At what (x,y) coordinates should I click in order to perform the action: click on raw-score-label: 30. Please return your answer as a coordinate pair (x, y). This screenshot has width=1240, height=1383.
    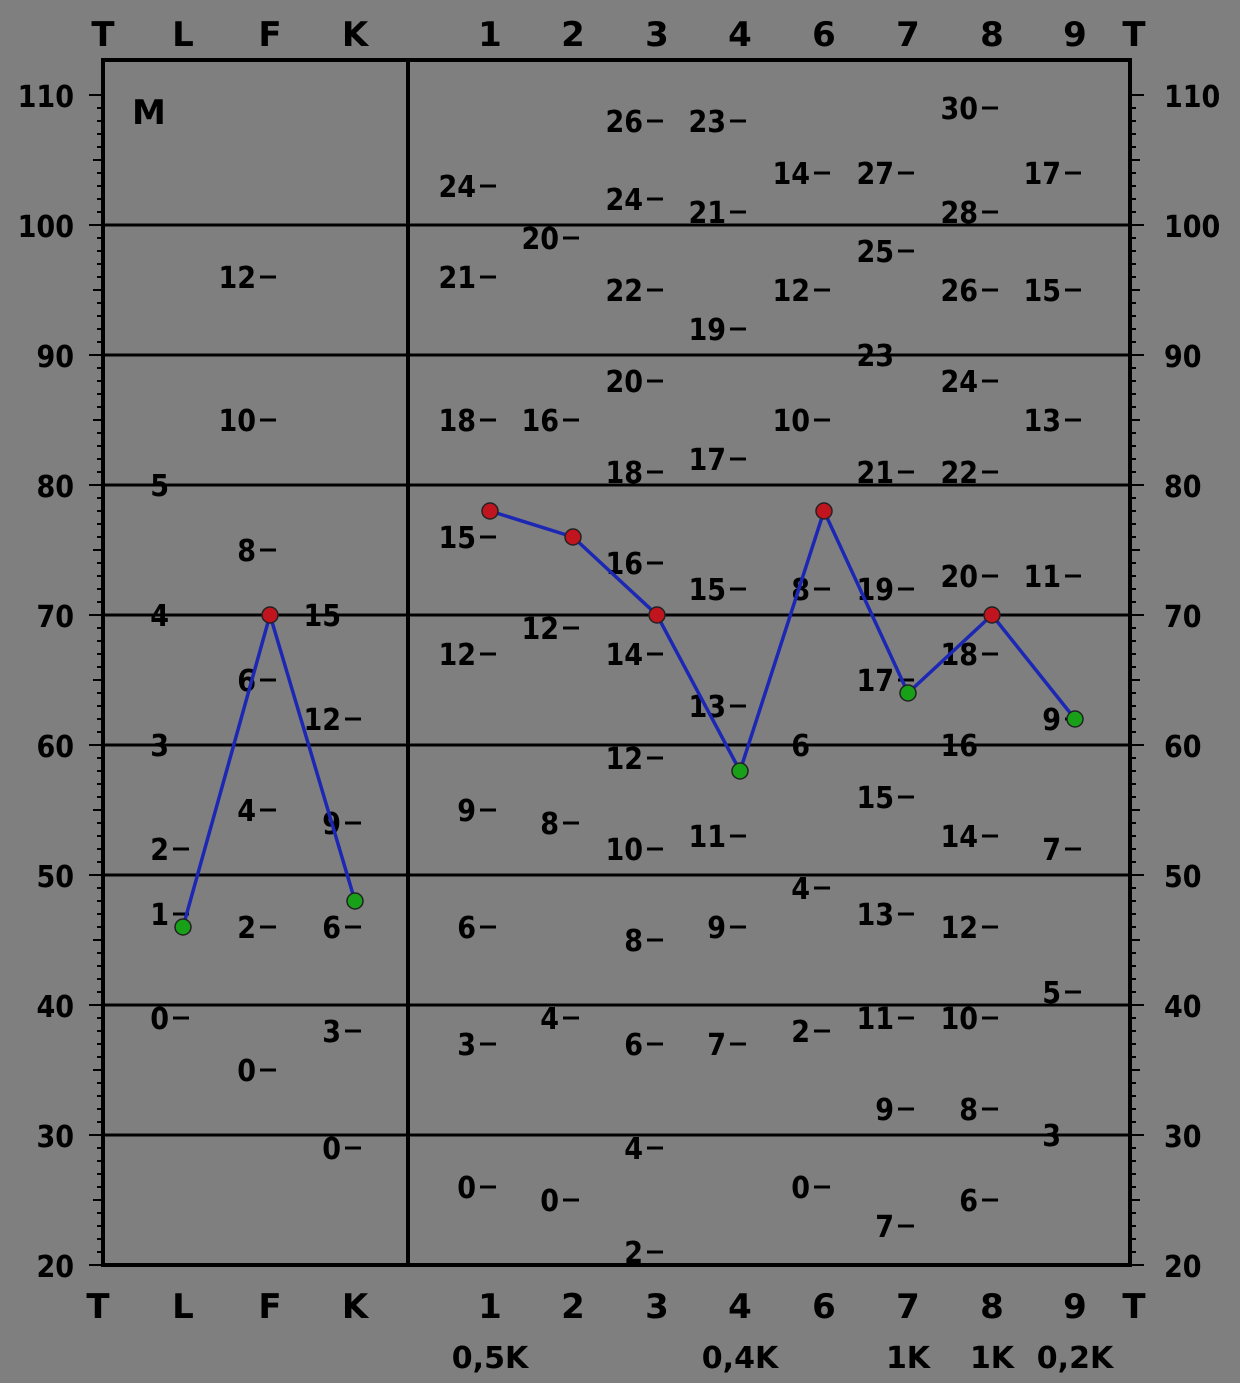
    Looking at the image, I should click on (959, 109).